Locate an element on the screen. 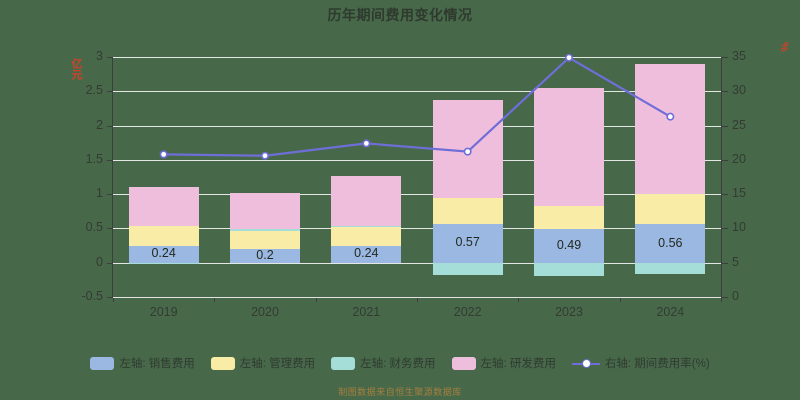  right-axis-tick-label: 25 is located at coordinates (739, 124).